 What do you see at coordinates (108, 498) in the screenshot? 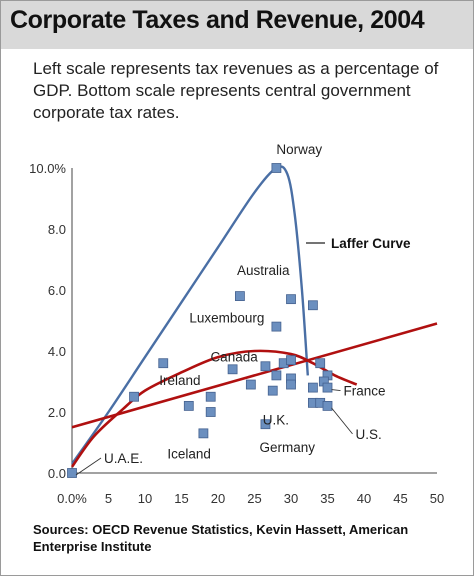
I see `x-tick-label: 5` at bounding box center [108, 498].